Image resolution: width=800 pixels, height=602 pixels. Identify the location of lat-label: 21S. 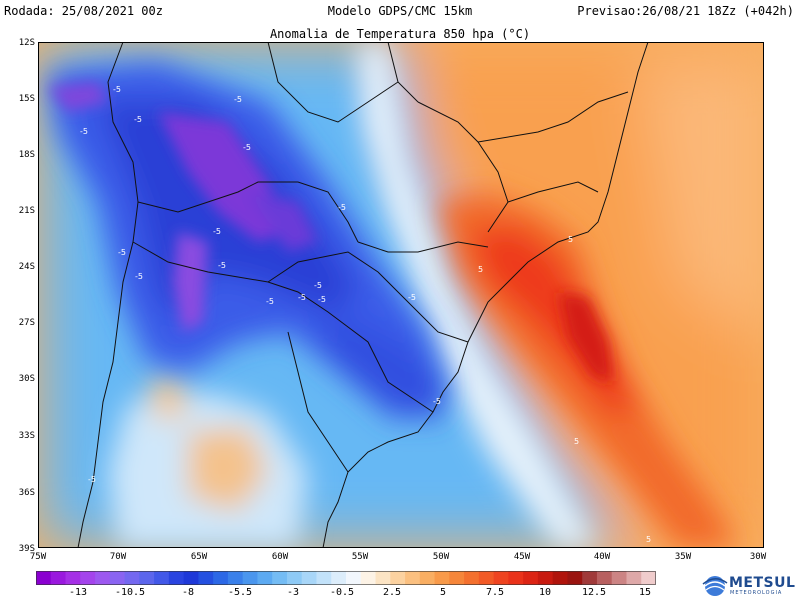
(26, 211).